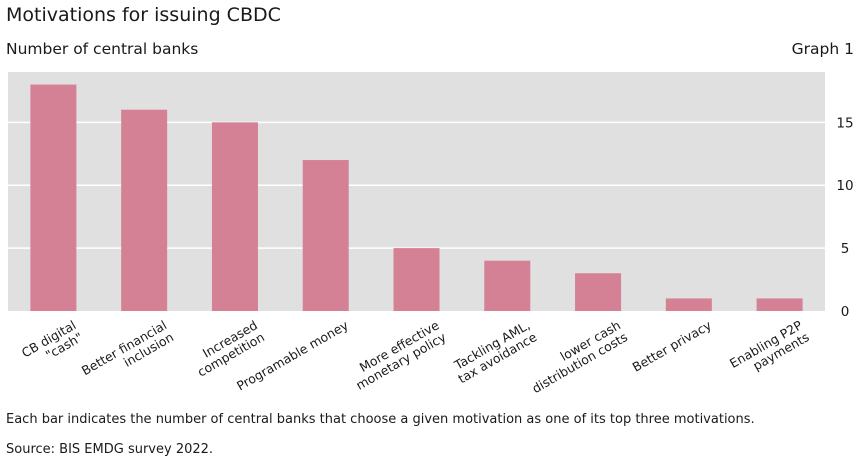 Image resolution: width=866 pixels, height=462 pixels. I want to click on x-category-label: CB digital"cash", so click(52, 344).